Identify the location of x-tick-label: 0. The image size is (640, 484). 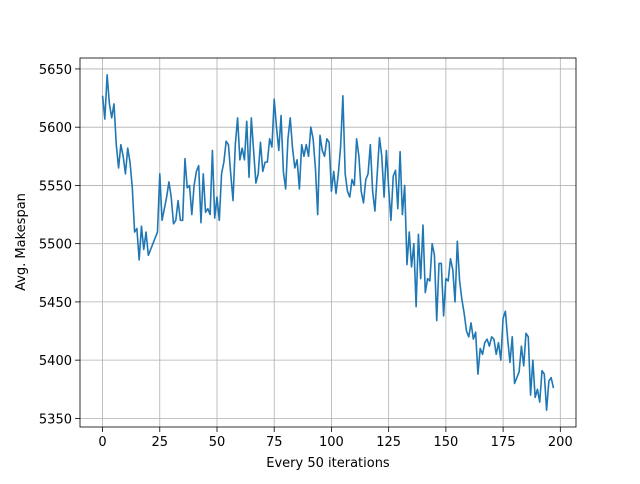
(102, 442).